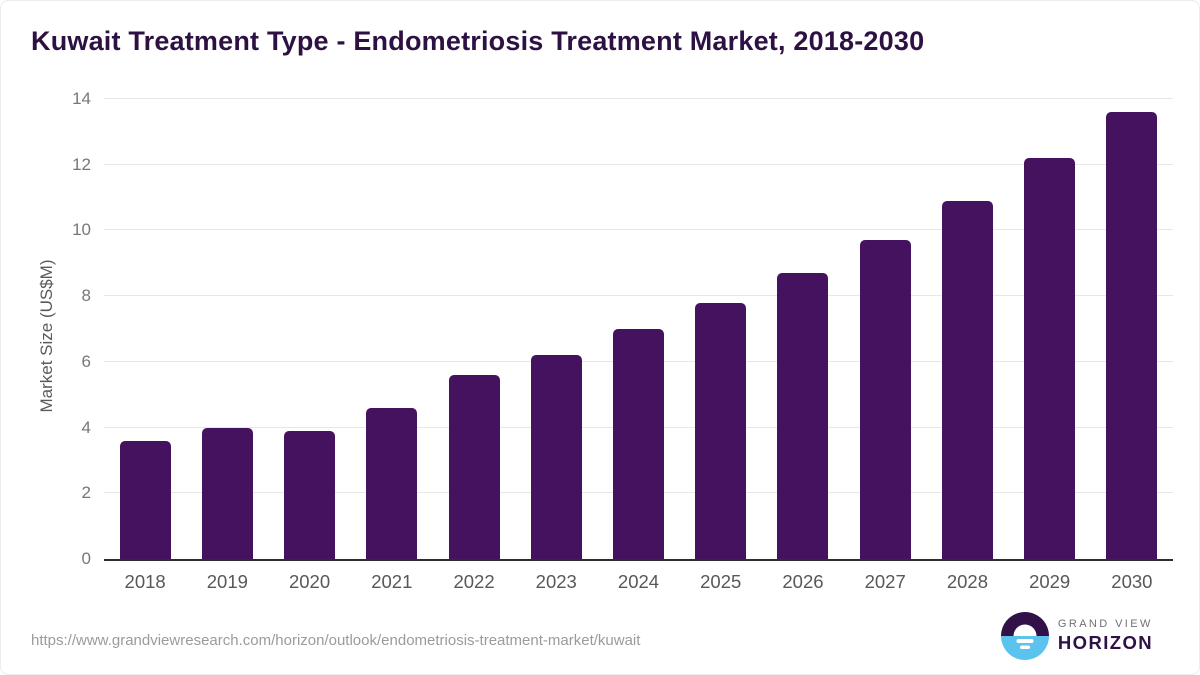  What do you see at coordinates (392, 581) in the screenshot?
I see `x-tick-label-2021: 2021` at bounding box center [392, 581].